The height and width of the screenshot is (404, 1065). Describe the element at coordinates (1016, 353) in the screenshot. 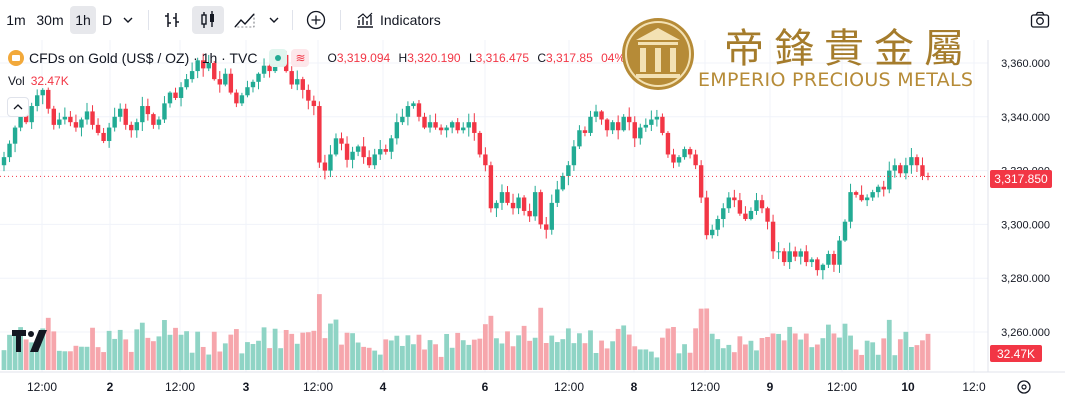

I see `current-volume-label: 32.47K` at that location.